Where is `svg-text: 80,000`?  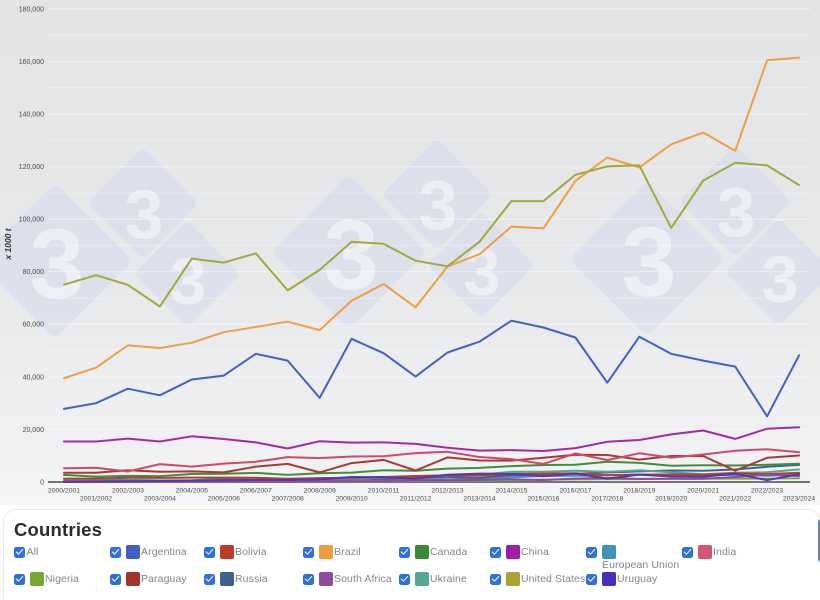 svg-text: 80,000 is located at coordinates (34, 272).